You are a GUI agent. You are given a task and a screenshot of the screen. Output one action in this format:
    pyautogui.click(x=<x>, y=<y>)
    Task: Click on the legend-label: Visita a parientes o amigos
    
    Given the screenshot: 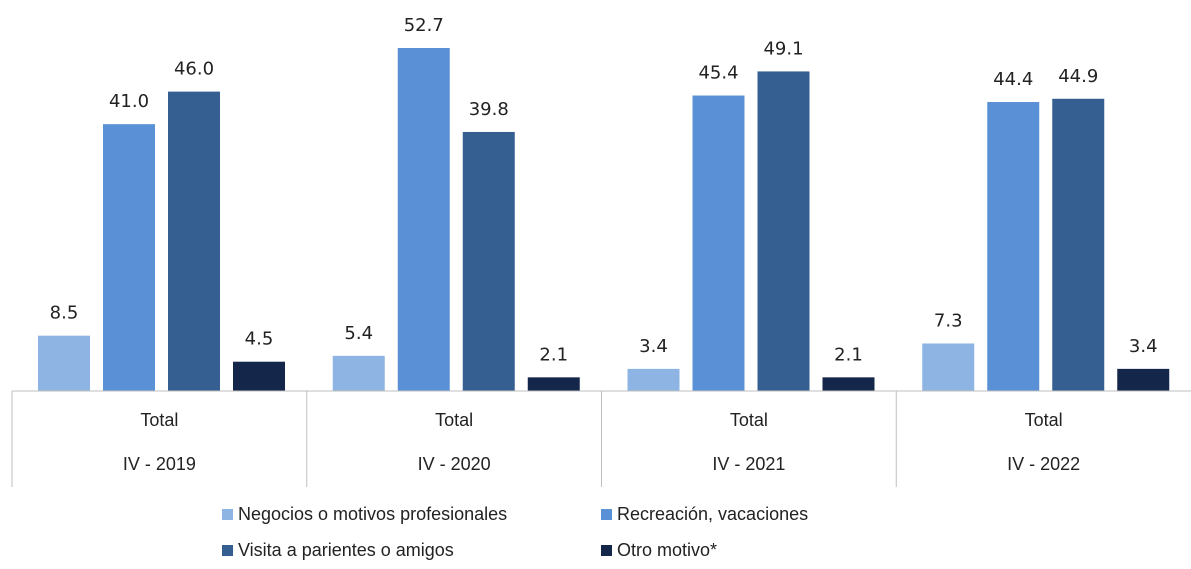 What is the action you would take?
    pyautogui.click(x=346, y=550)
    